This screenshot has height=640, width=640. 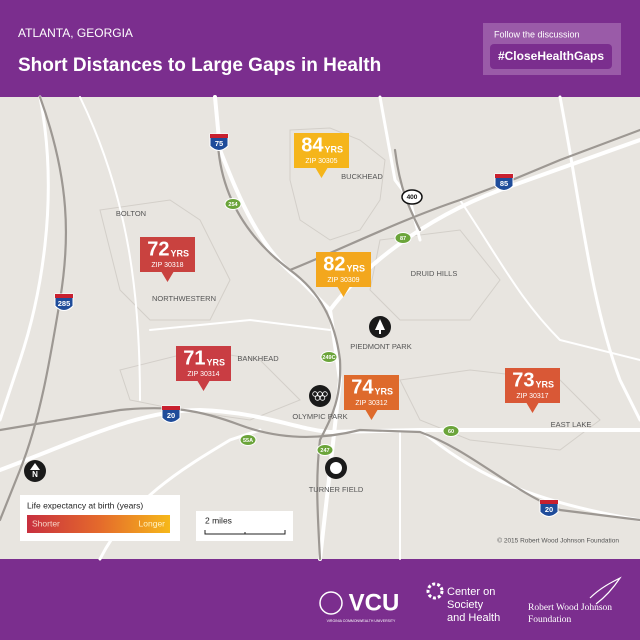 I want to click on place-label: BOLTON, so click(x=131, y=213).